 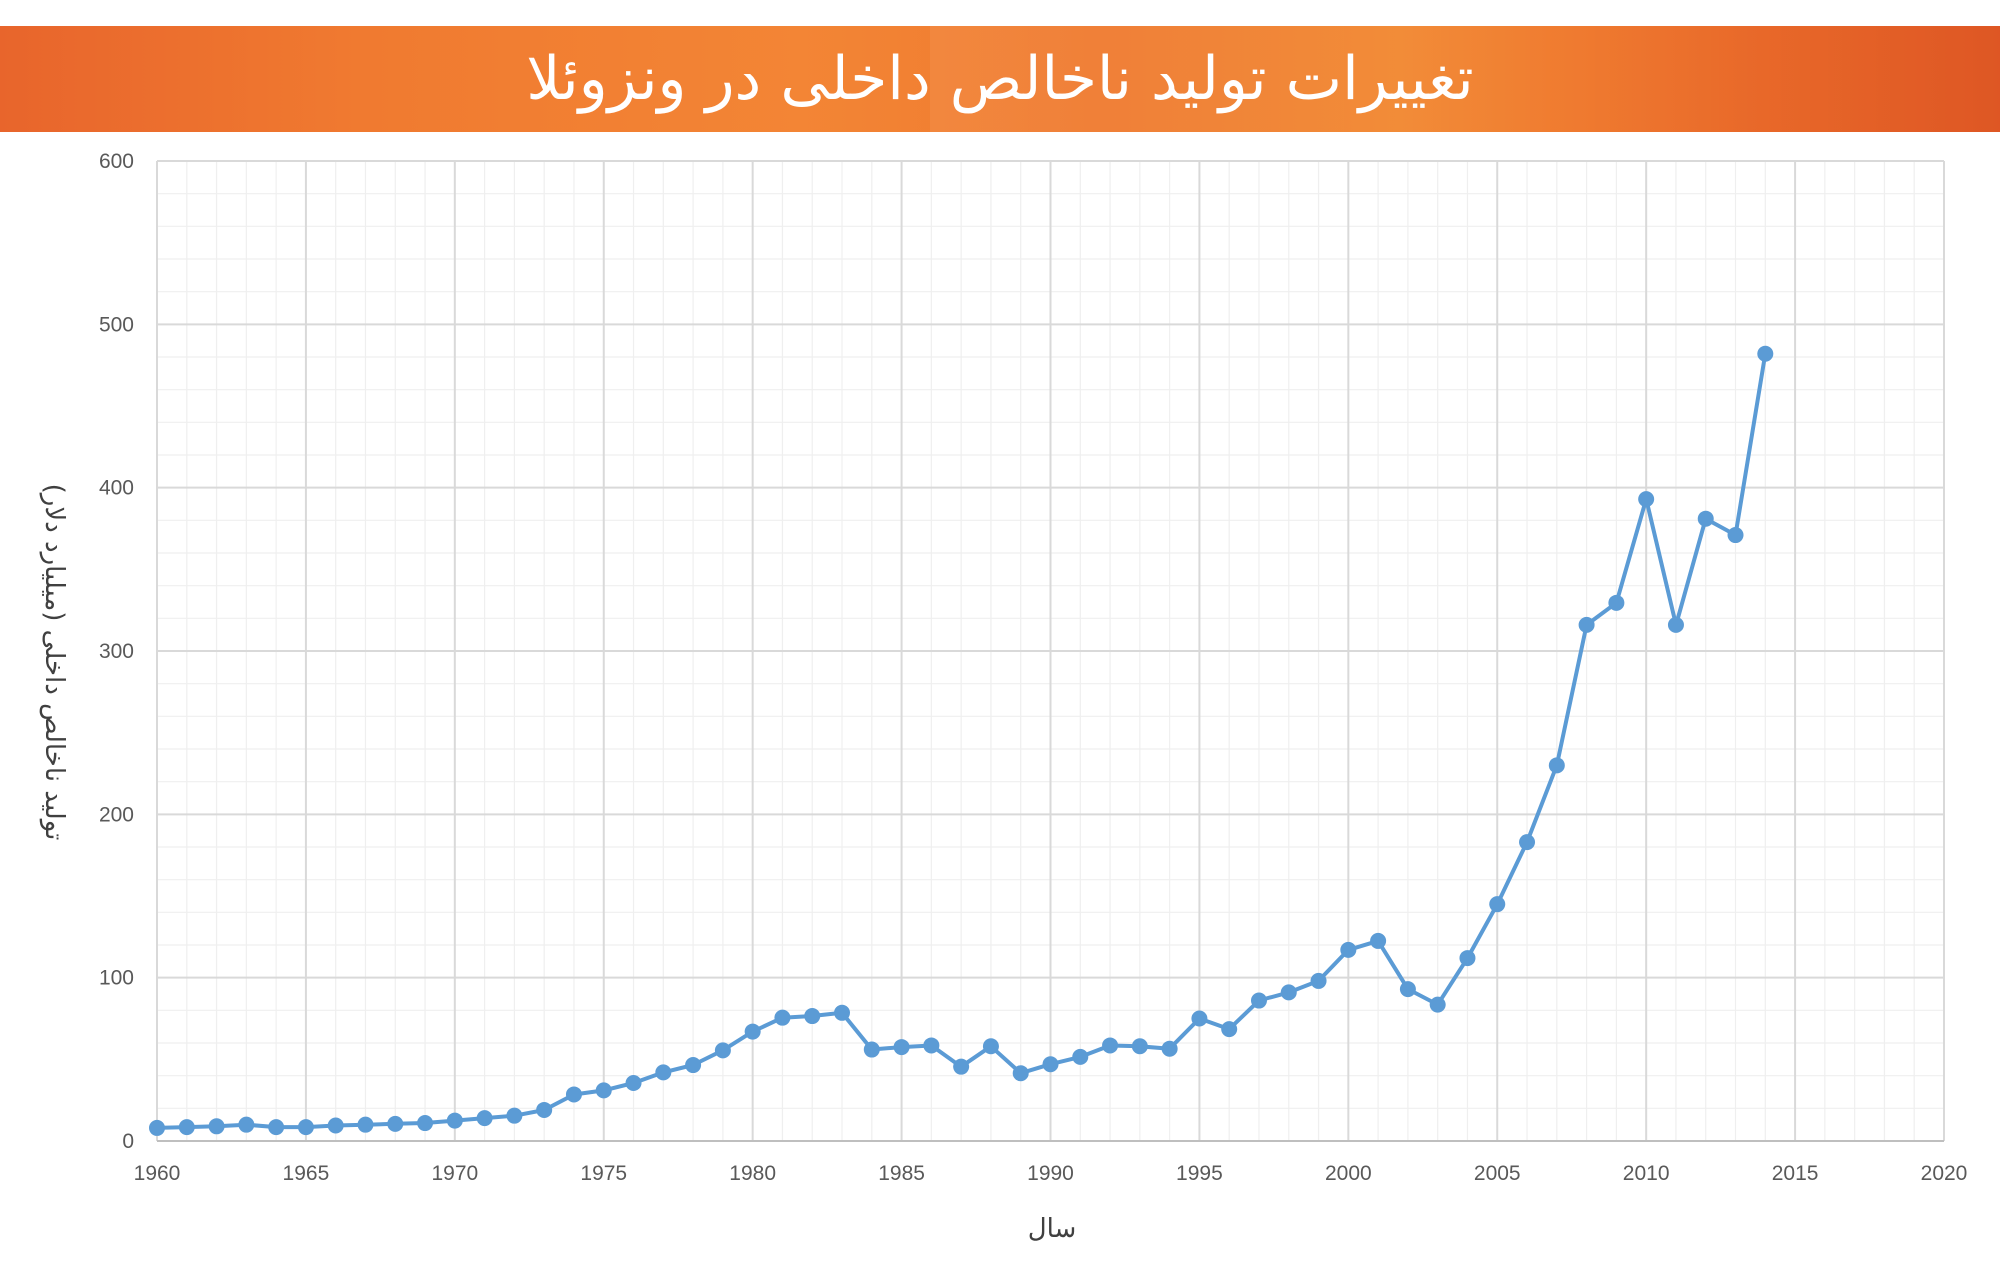 I want to click on x-tick-label: 1995, so click(x=1199, y=1173).